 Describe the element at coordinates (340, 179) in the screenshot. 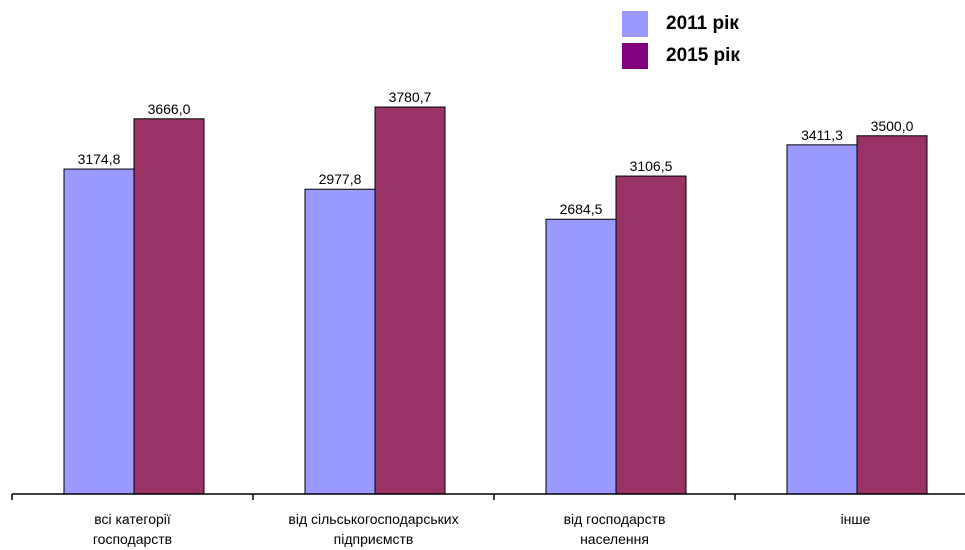

I see `data-label-s1-c2: 2977,8` at that location.